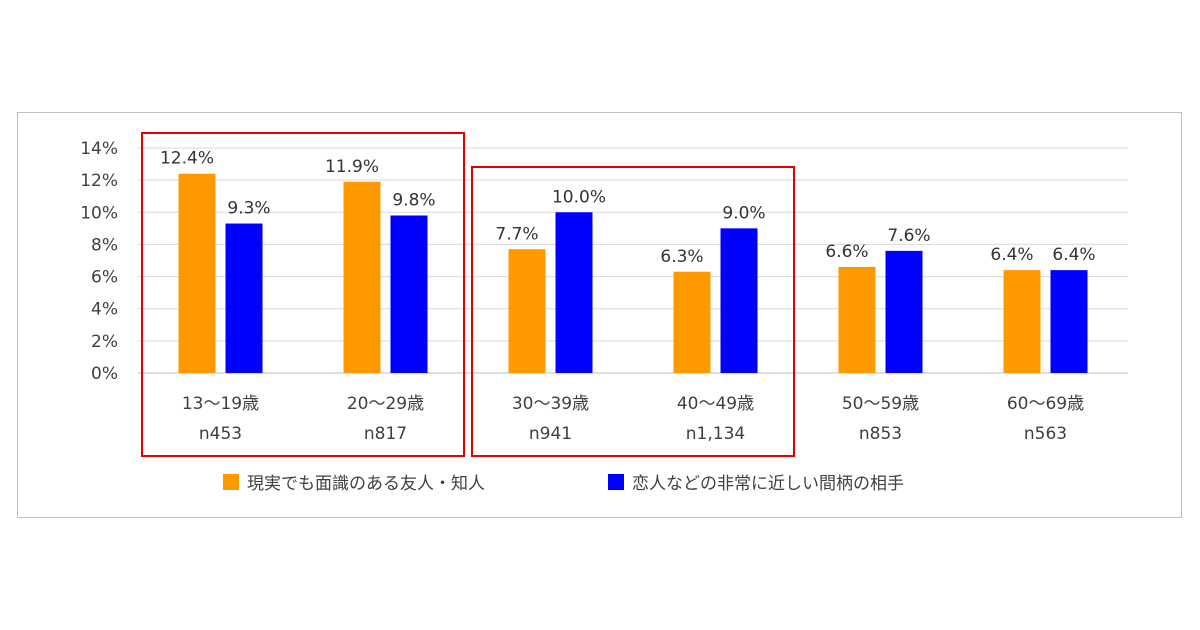  I want to click on data-label: 10.0%, so click(579, 197).